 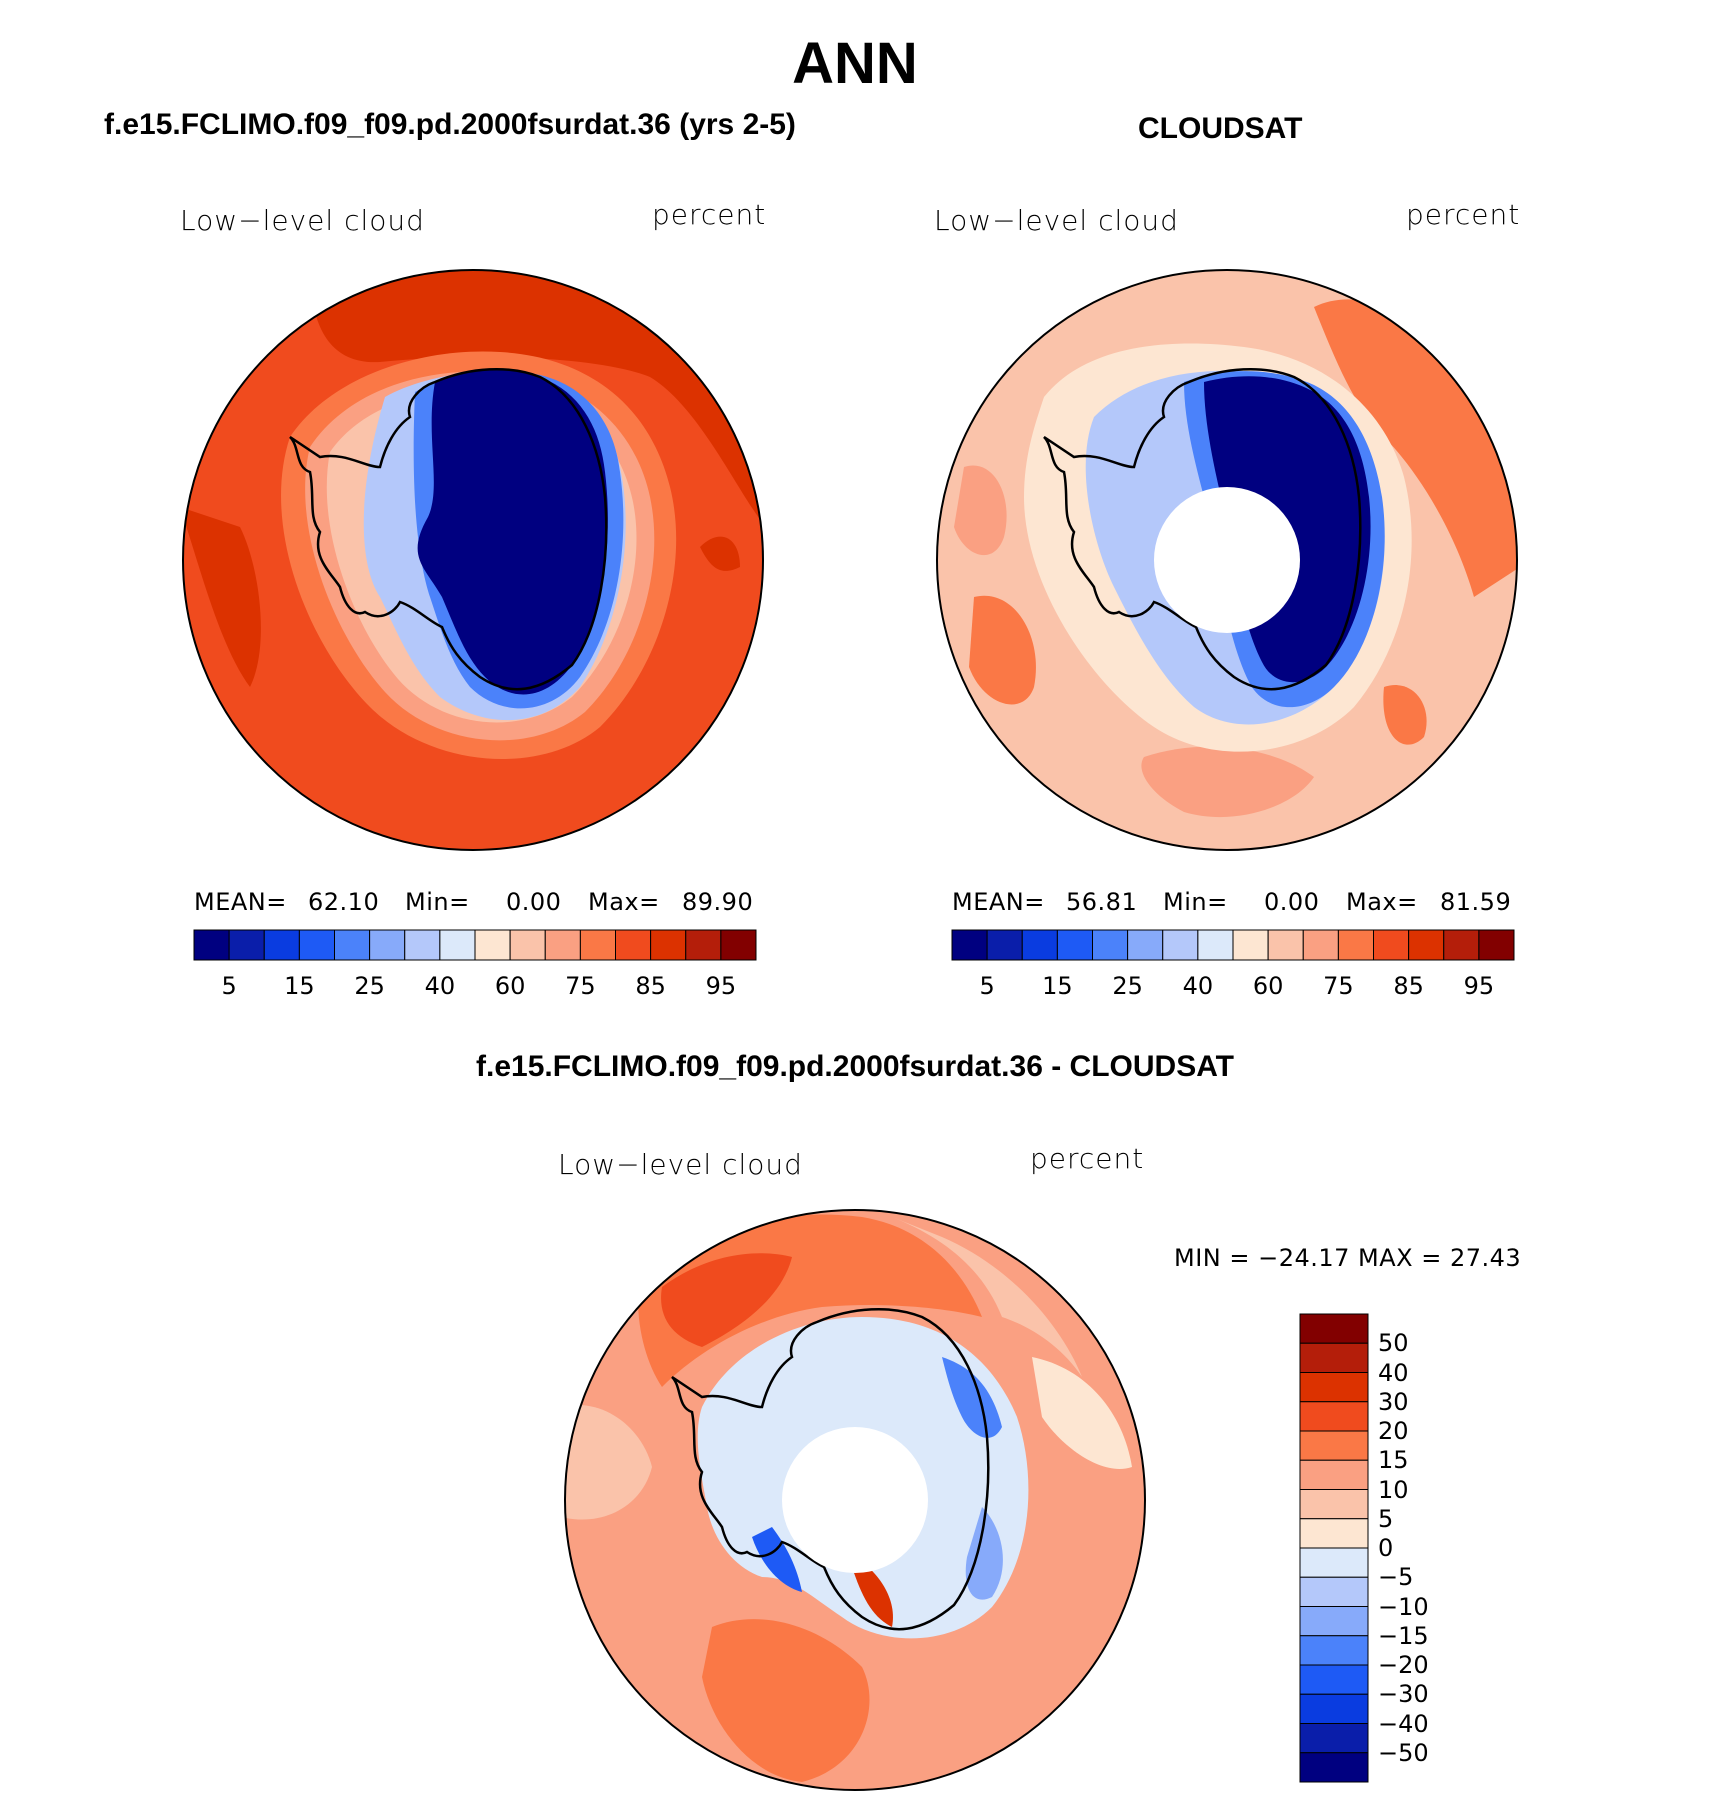 I want to click on diff-colorbar-tick: −40, so click(x=1403, y=1723).